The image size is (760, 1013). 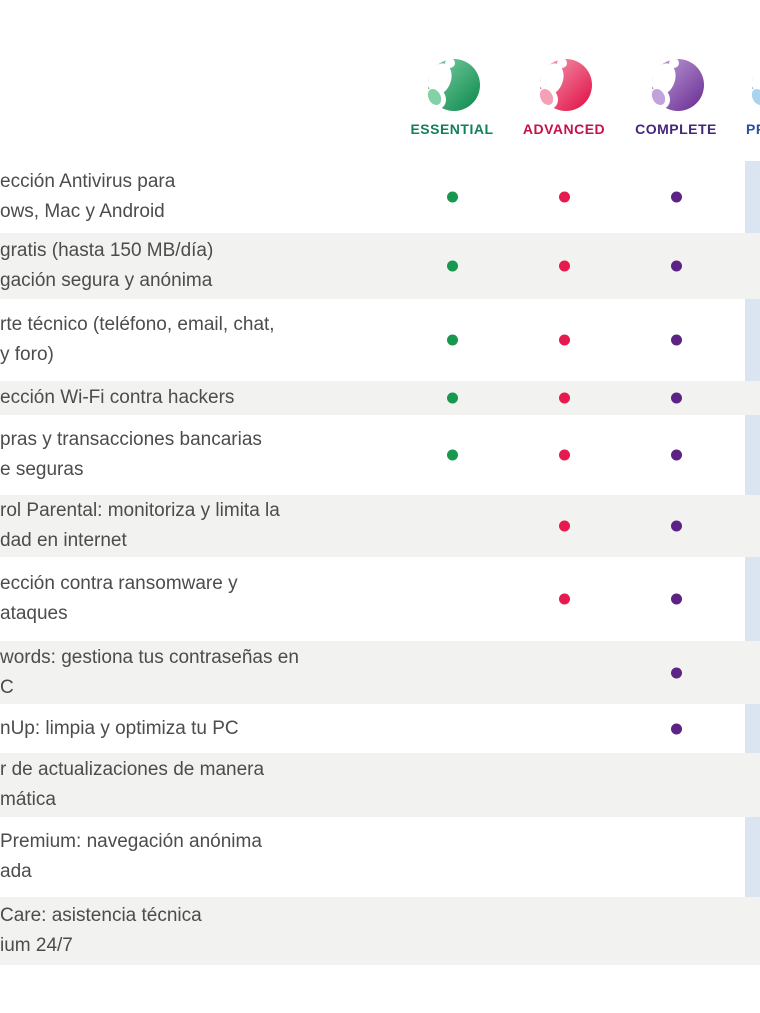 What do you see at coordinates (16, 871) in the screenshot?
I see `feature-text-line: ada` at bounding box center [16, 871].